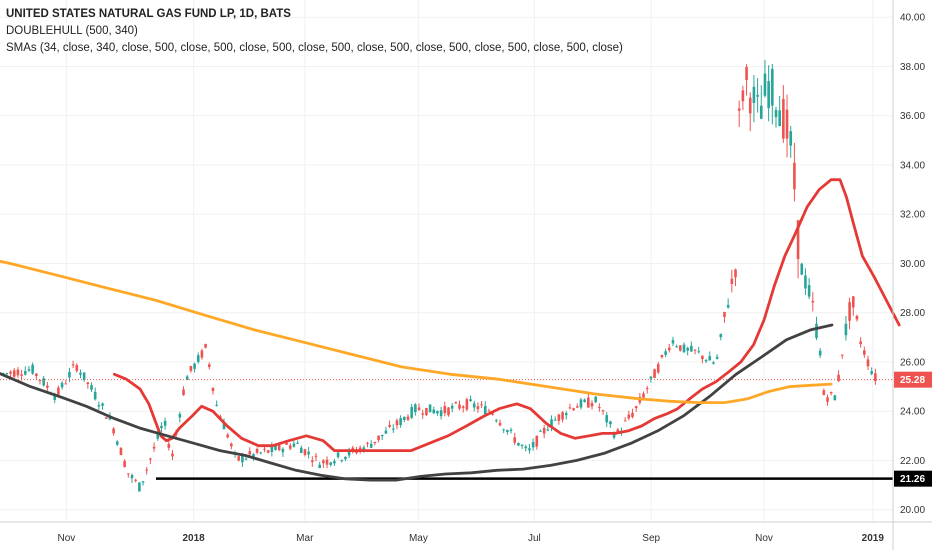 The height and width of the screenshot is (550, 932). What do you see at coordinates (534, 538) in the screenshot?
I see `time-tick-label: Jul` at bounding box center [534, 538].